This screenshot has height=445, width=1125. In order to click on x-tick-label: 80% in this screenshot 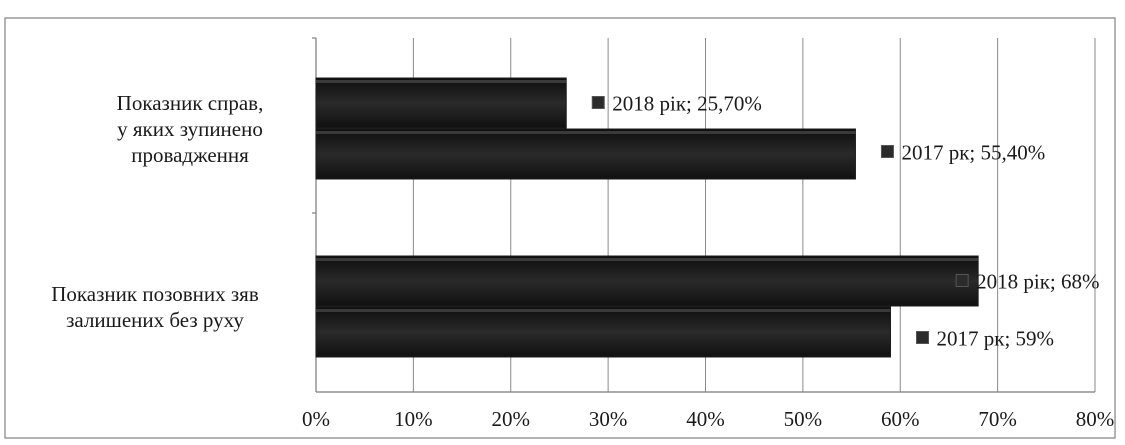, I will do `click(1095, 419)`.